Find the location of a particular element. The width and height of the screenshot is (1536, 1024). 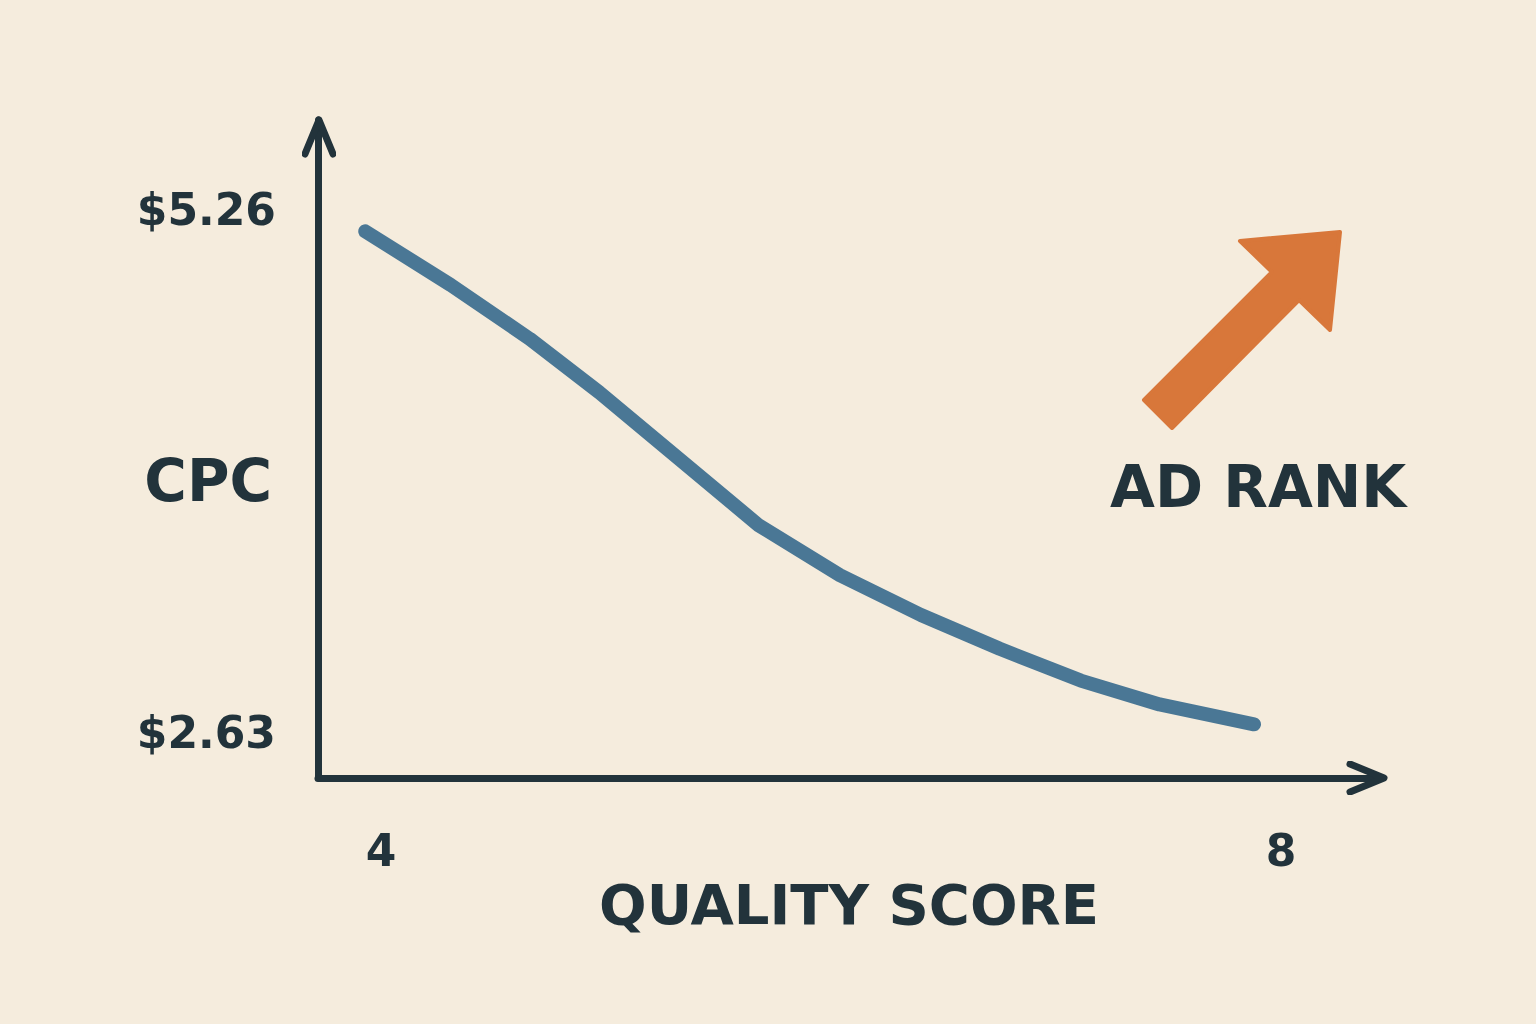

y-tick-label: $2.63 is located at coordinates (206, 732).